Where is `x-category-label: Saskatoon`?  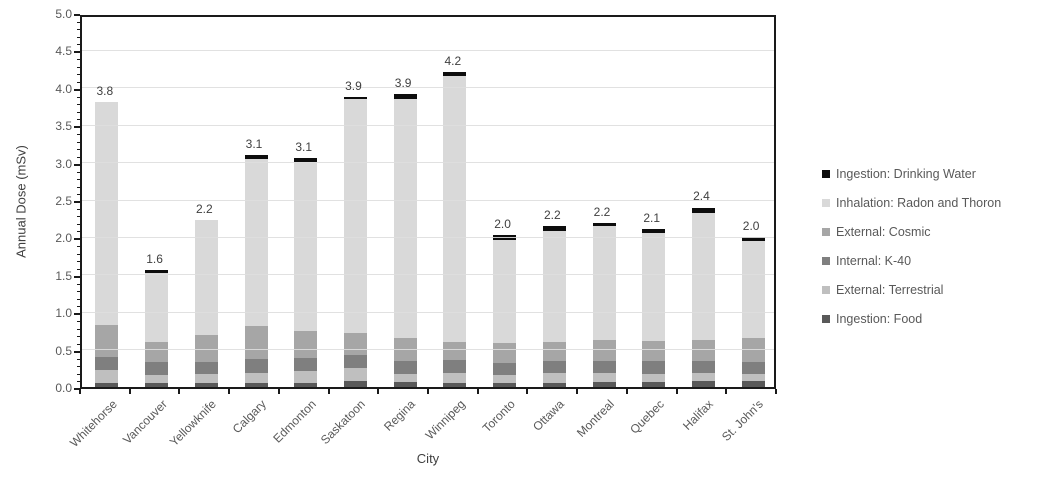
x-category-label: Saskatoon is located at coordinates (343, 422).